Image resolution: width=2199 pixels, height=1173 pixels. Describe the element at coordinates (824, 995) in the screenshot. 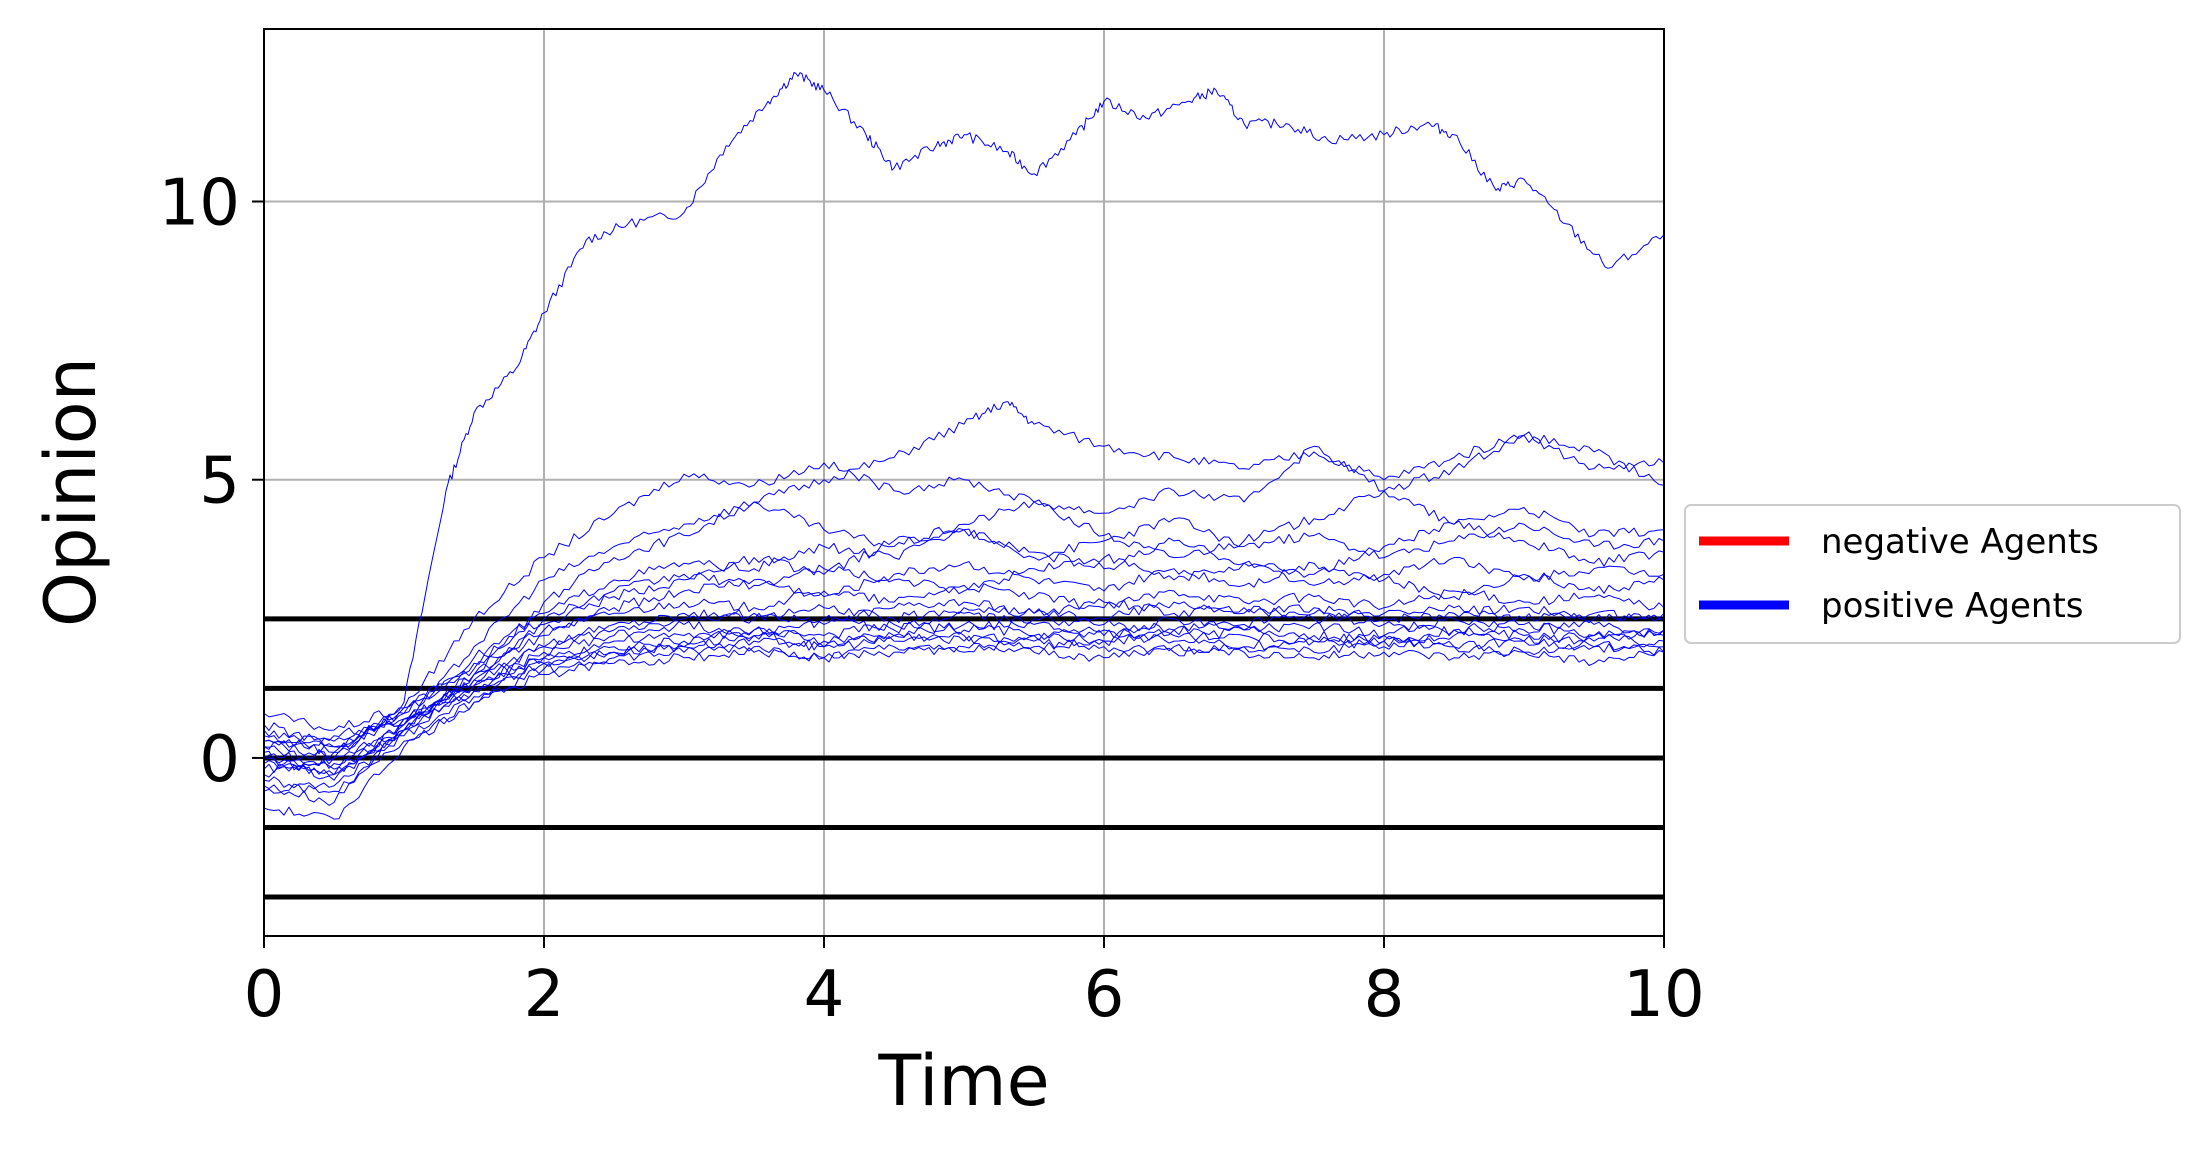

I see `x-tick-label: 4` at that location.